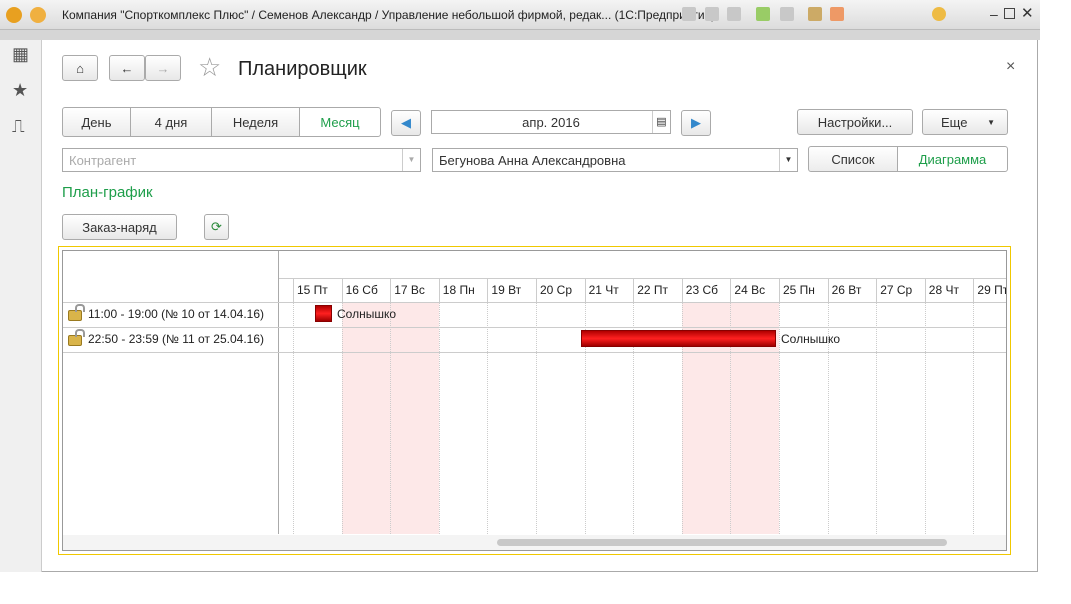 The image size is (1071, 604). Describe the element at coordinates (302, 69) in the screenshot. I see `page-title: Планировщик` at that location.